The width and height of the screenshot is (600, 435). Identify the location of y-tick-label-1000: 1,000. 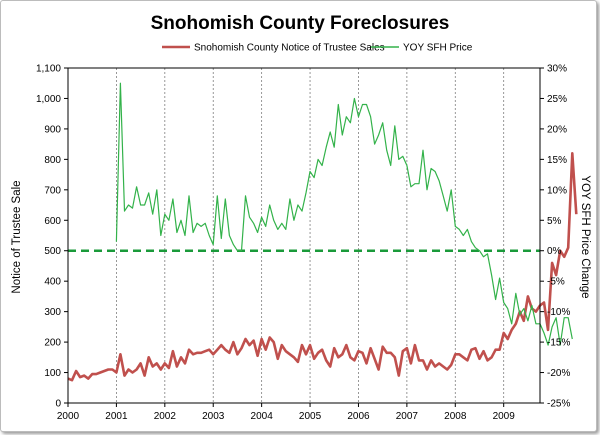
(48, 99).